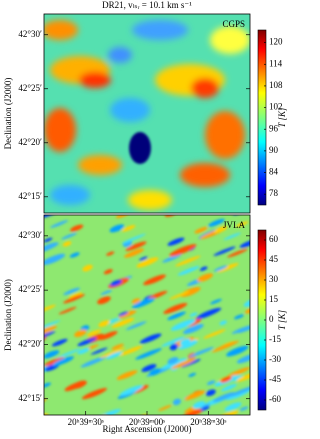 The width and height of the screenshot is (320, 439). What do you see at coordinates (274, 193) in the screenshot?
I see `colorbar-tick-label: 78` at bounding box center [274, 193].